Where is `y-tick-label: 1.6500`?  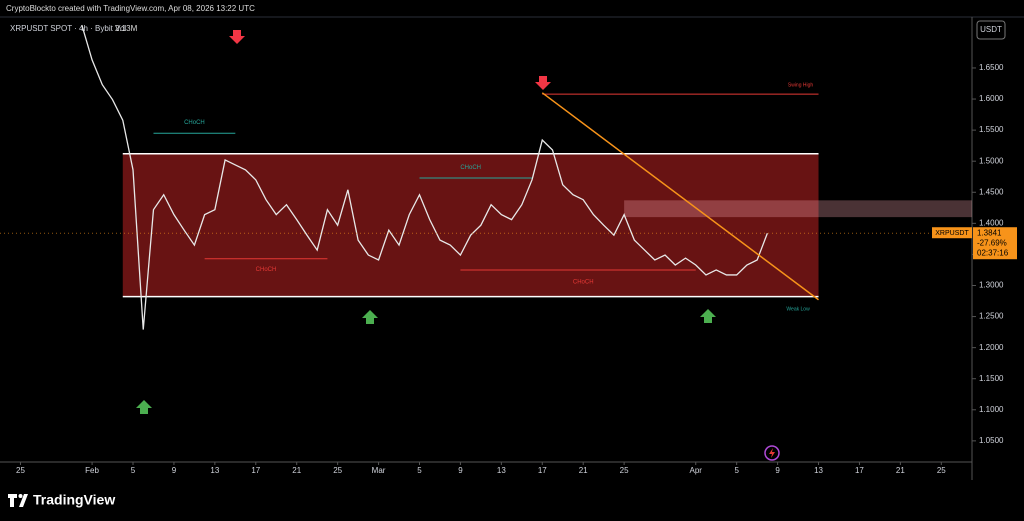 y-tick-label: 1.6500 is located at coordinates (991, 67).